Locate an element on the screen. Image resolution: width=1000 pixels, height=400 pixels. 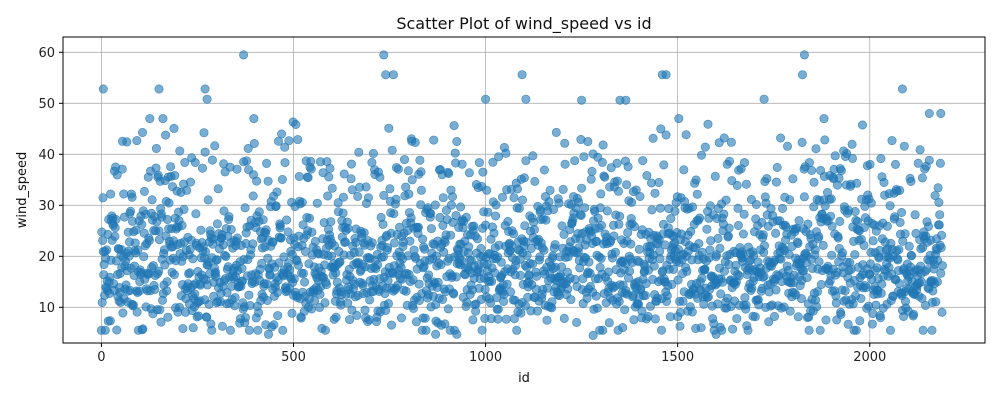
chart-title: Scatter Plot of wind_speed vs id is located at coordinates (523, 24).